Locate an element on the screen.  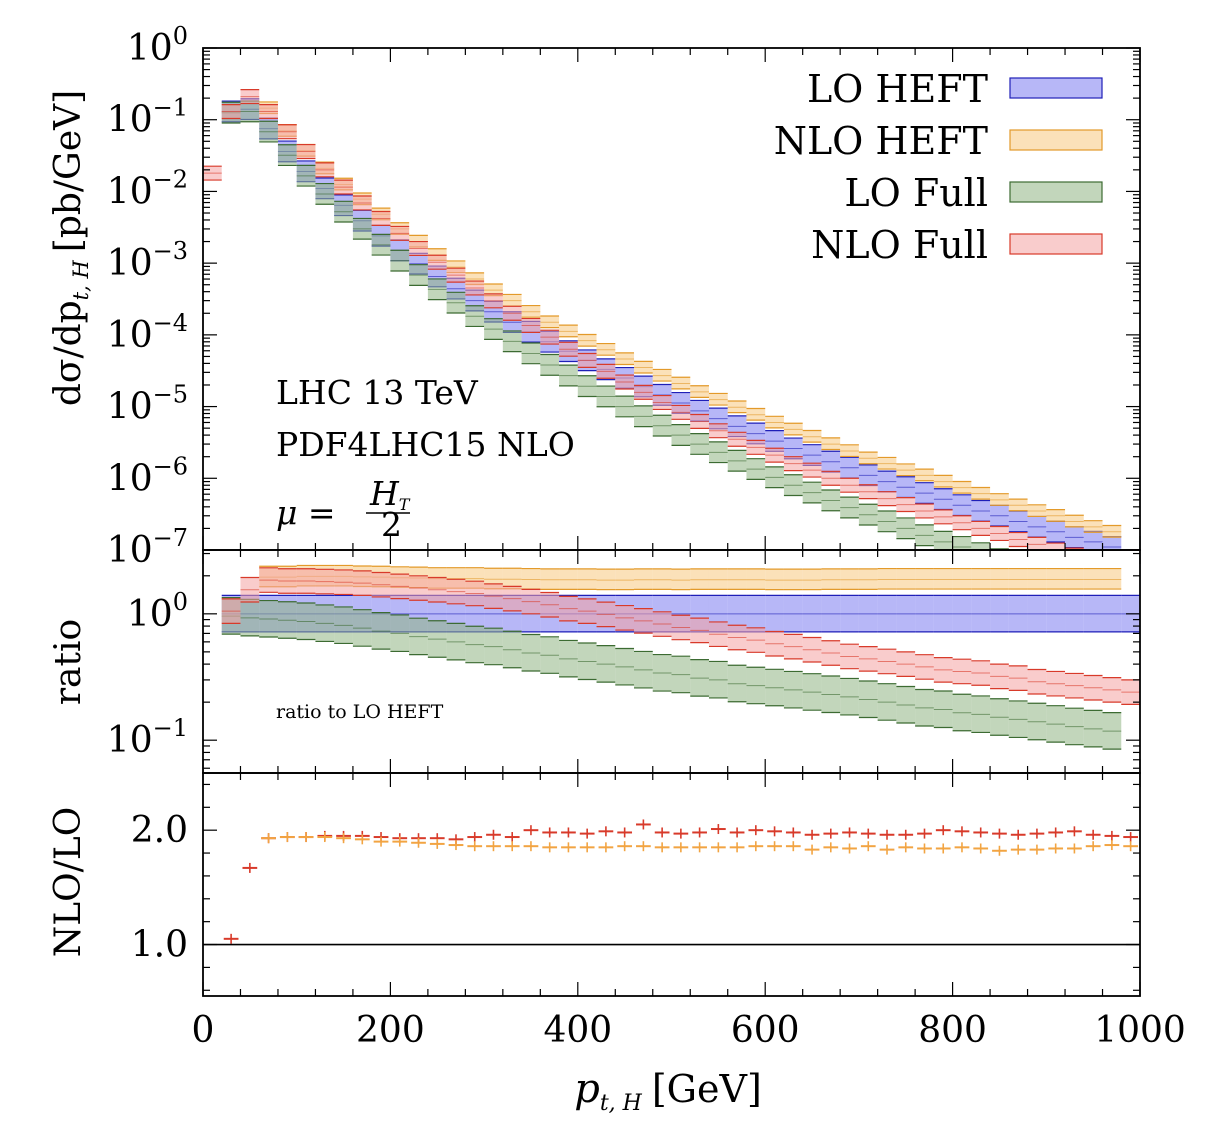
annotation-pdf: PDF4LHC15 NLO is located at coordinates (425, 444).